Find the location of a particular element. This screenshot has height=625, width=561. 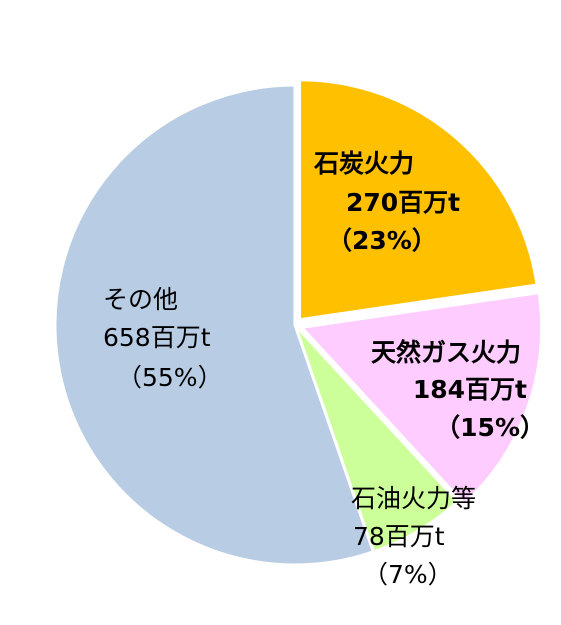

slice-label-oil-name: 石油火力等 is located at coordinates (413, 498).